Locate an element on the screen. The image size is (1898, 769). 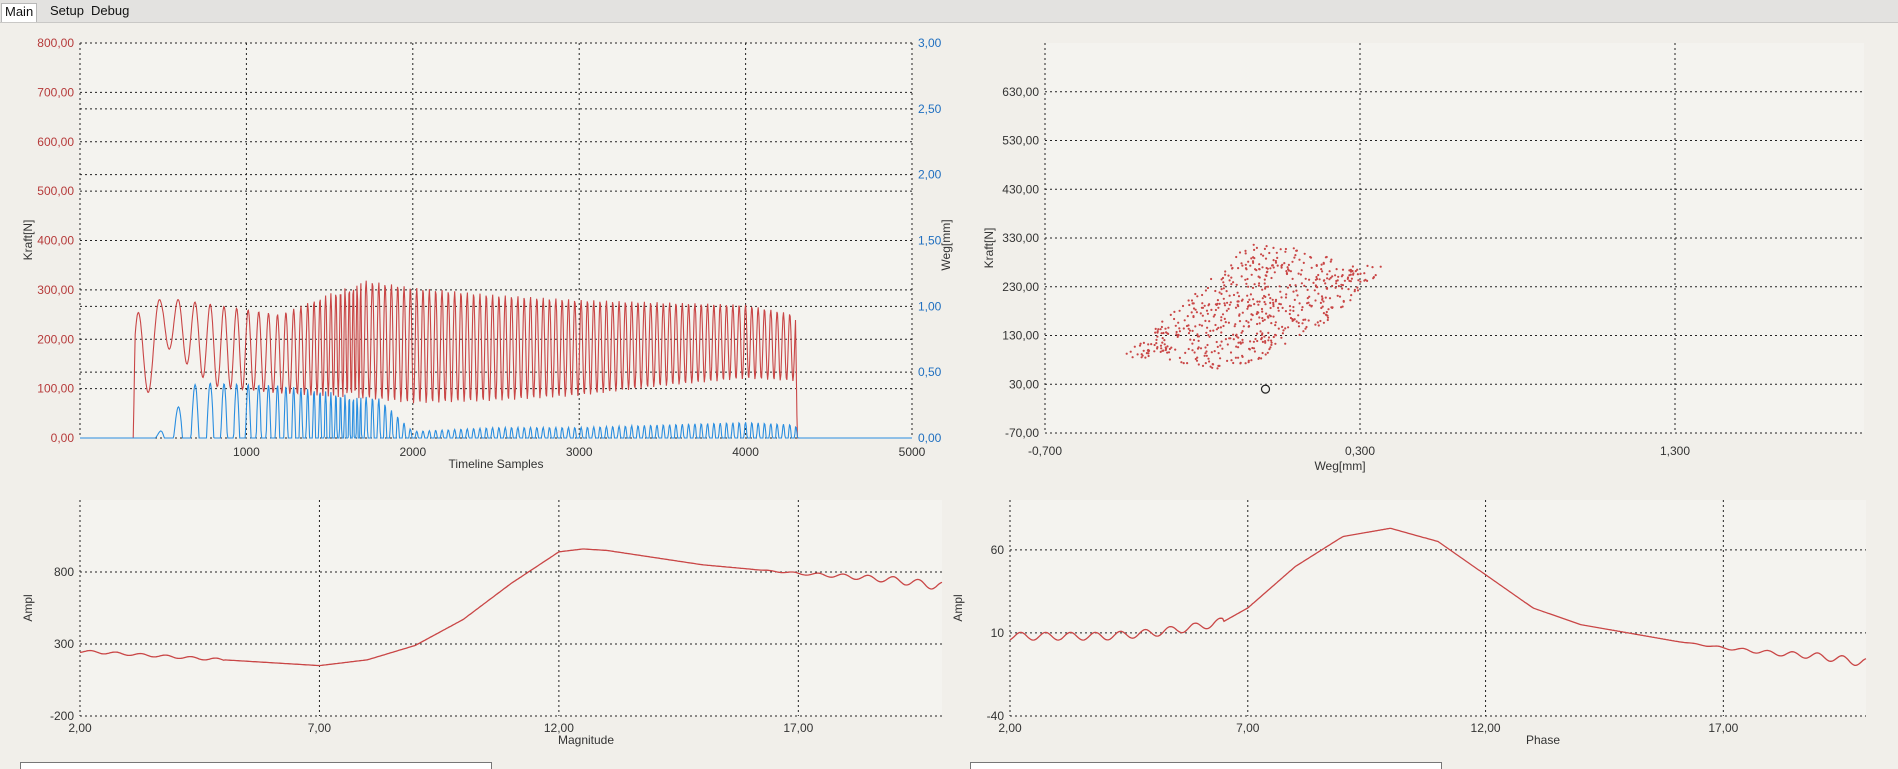
tab-setup: Setup is located at coordinates (67, 10).